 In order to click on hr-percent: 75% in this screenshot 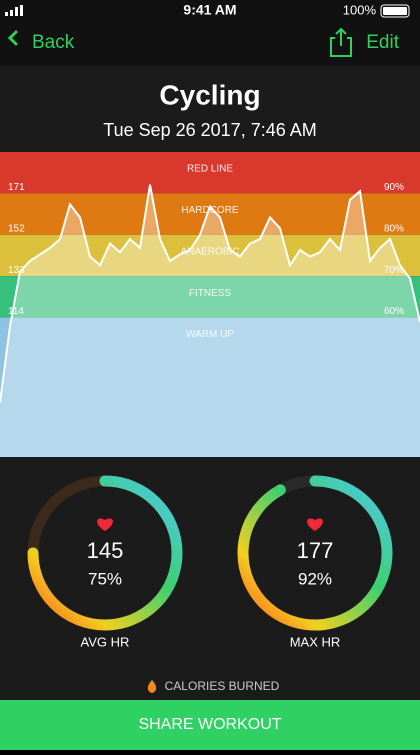, I will do `click(105, 578)`.